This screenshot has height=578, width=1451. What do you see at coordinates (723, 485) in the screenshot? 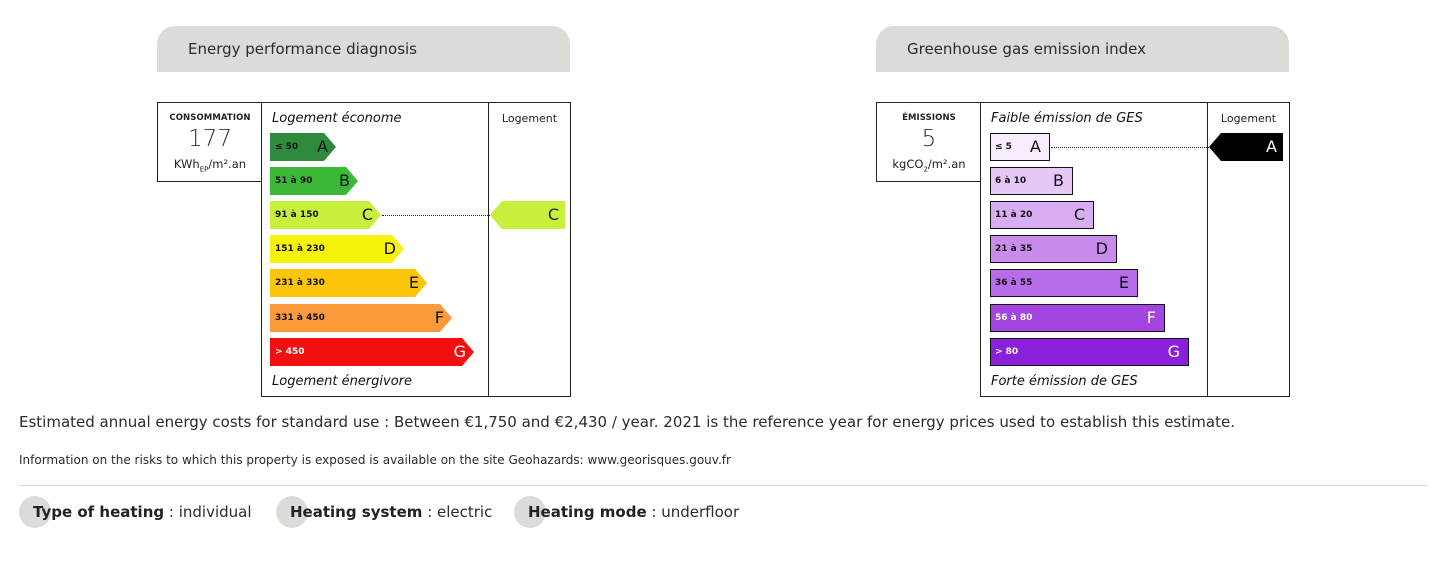
I see `divider` at bounding box center [723, 485].